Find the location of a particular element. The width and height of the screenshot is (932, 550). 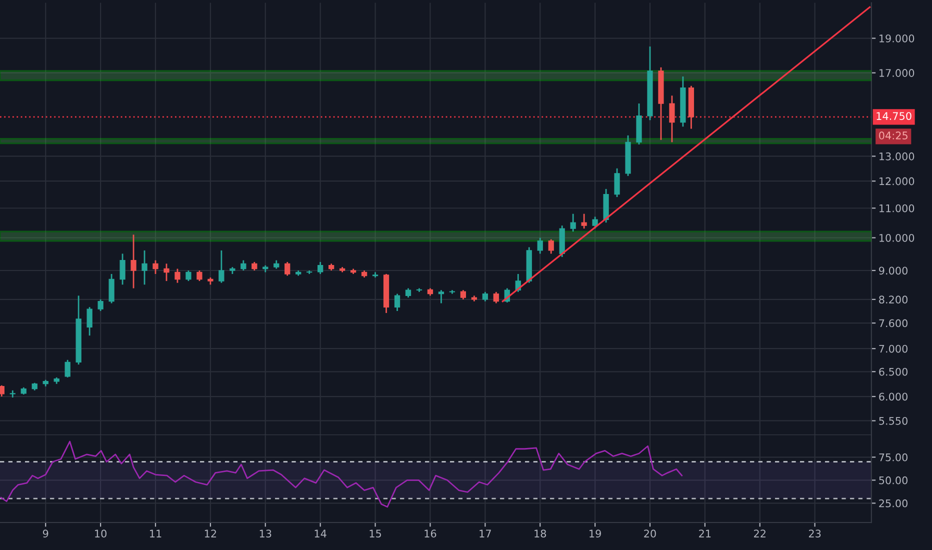

y-tick-label: 12.000 is located at coordinates (897, 181).